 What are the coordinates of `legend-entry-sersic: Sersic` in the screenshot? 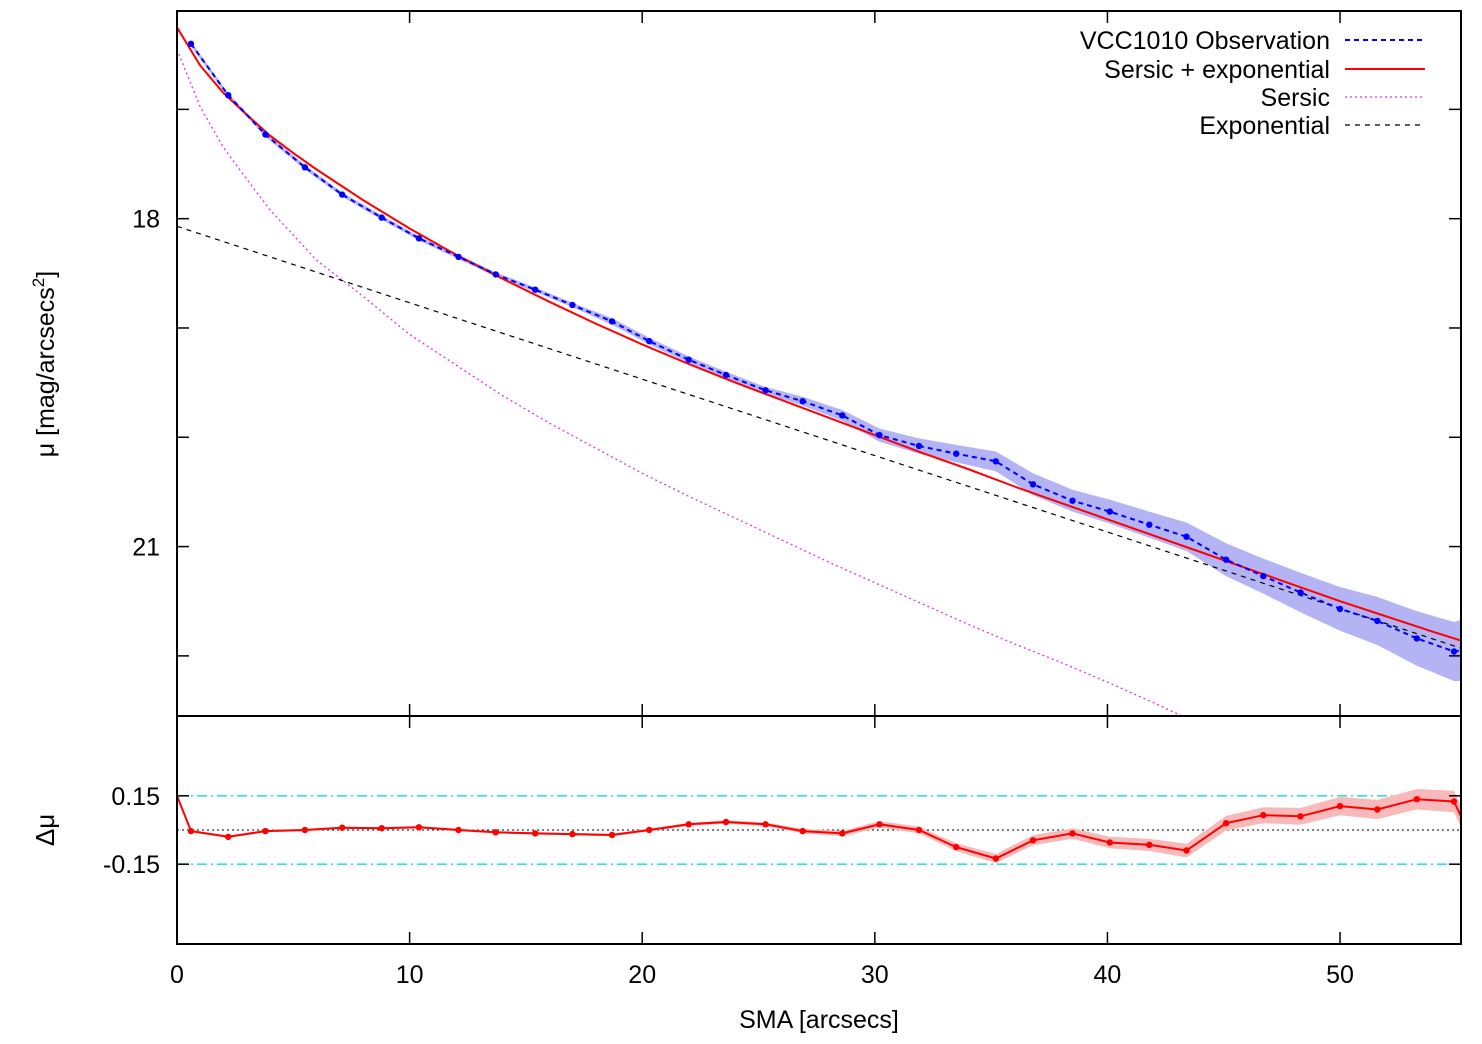 It's located at (1343, 98).